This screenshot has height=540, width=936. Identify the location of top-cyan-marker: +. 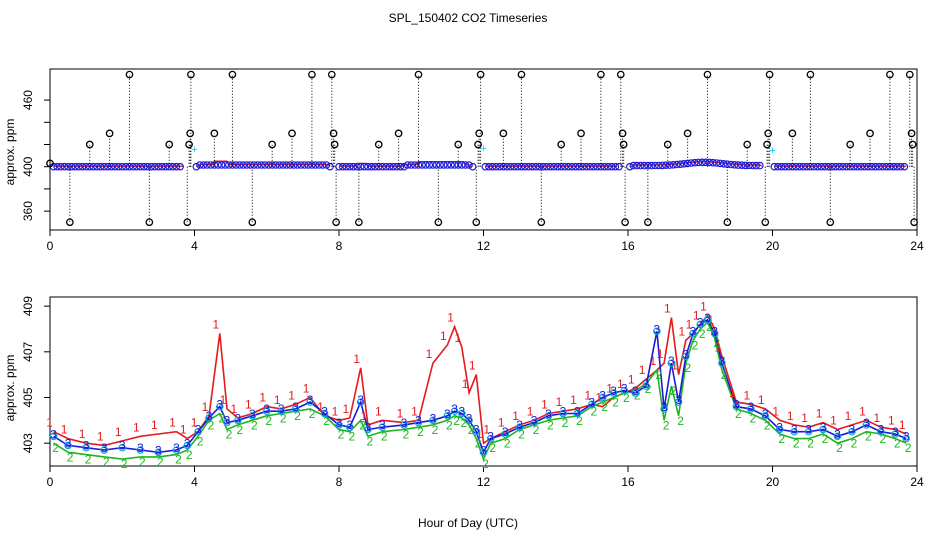
(194, 150).